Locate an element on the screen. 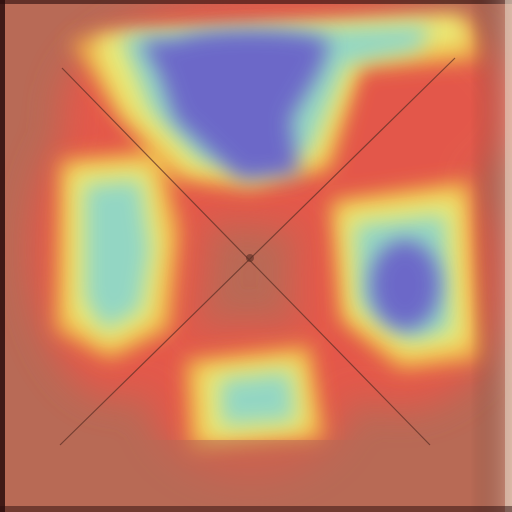  lower-shade is located at coordinates (256, 476).